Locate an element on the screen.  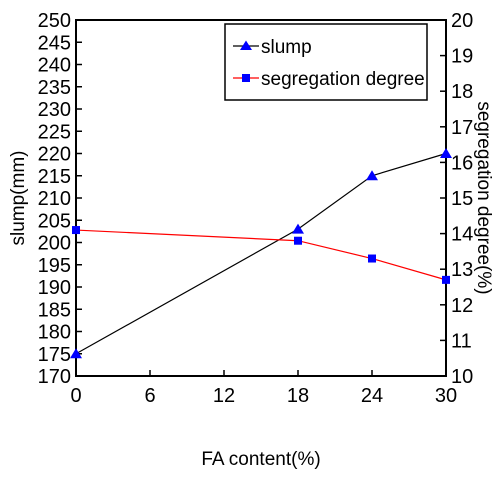
y-tick-label: 210 is located at coordinates (54, 199).